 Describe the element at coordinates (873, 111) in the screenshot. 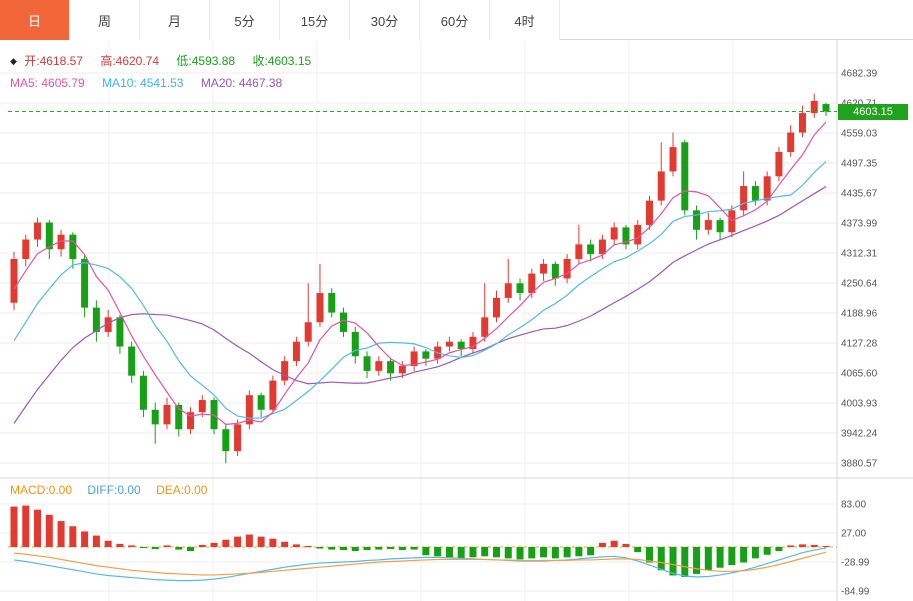

I see `current-price-tag: 4603.15` at that location.